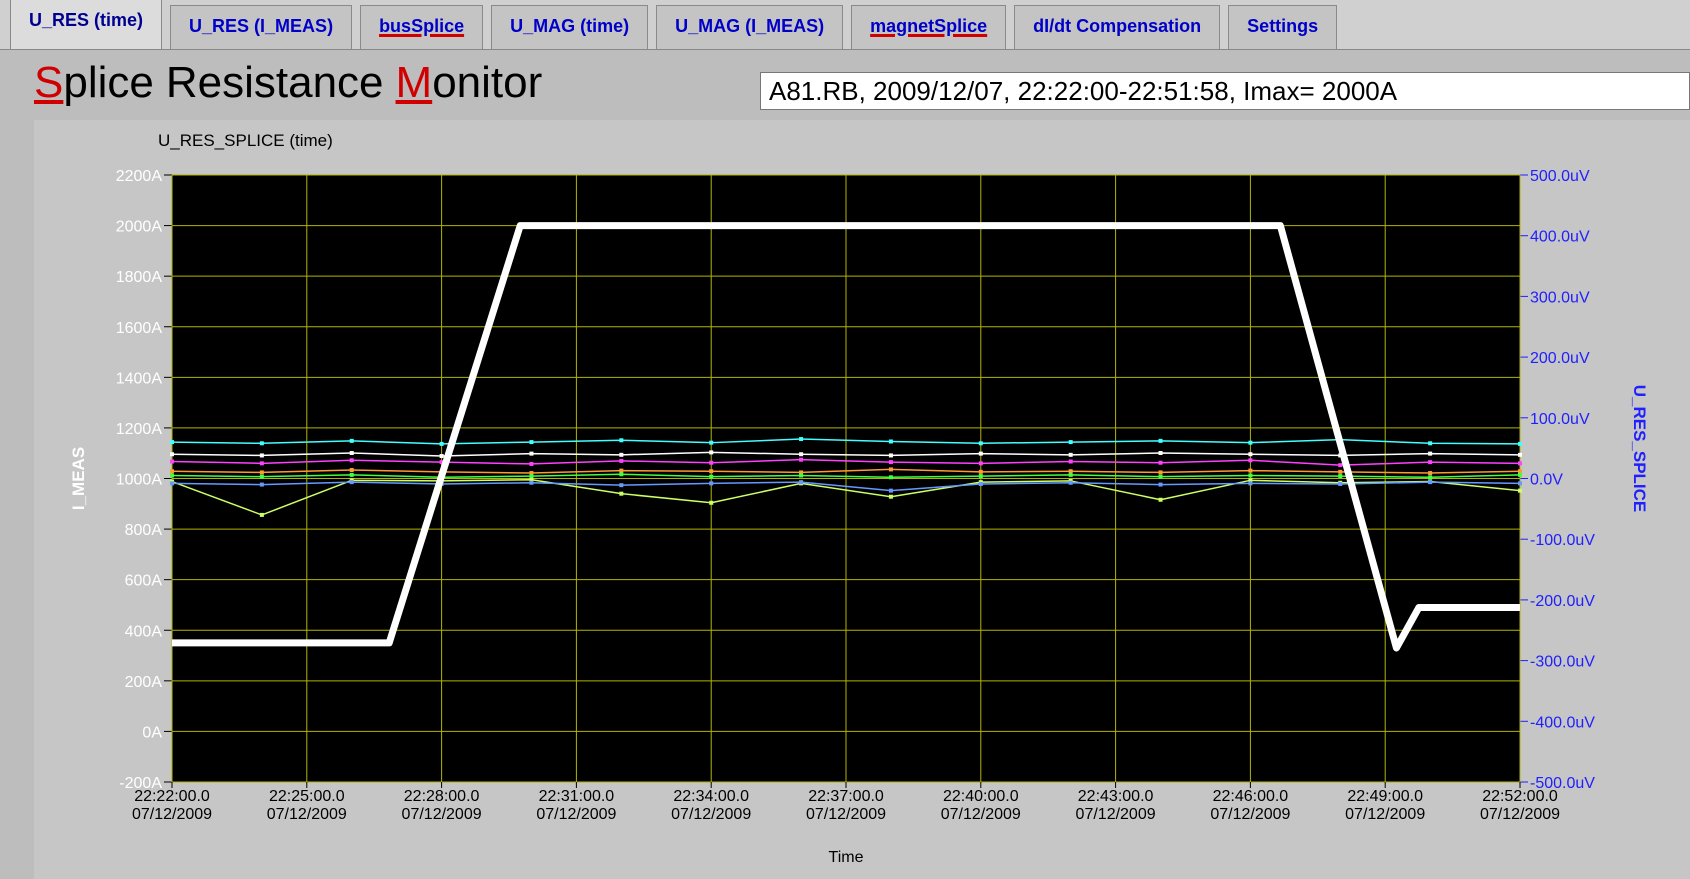 The image size is (1690, 879). I want to click on y-tick-label: 1400A, so click(139, 378).